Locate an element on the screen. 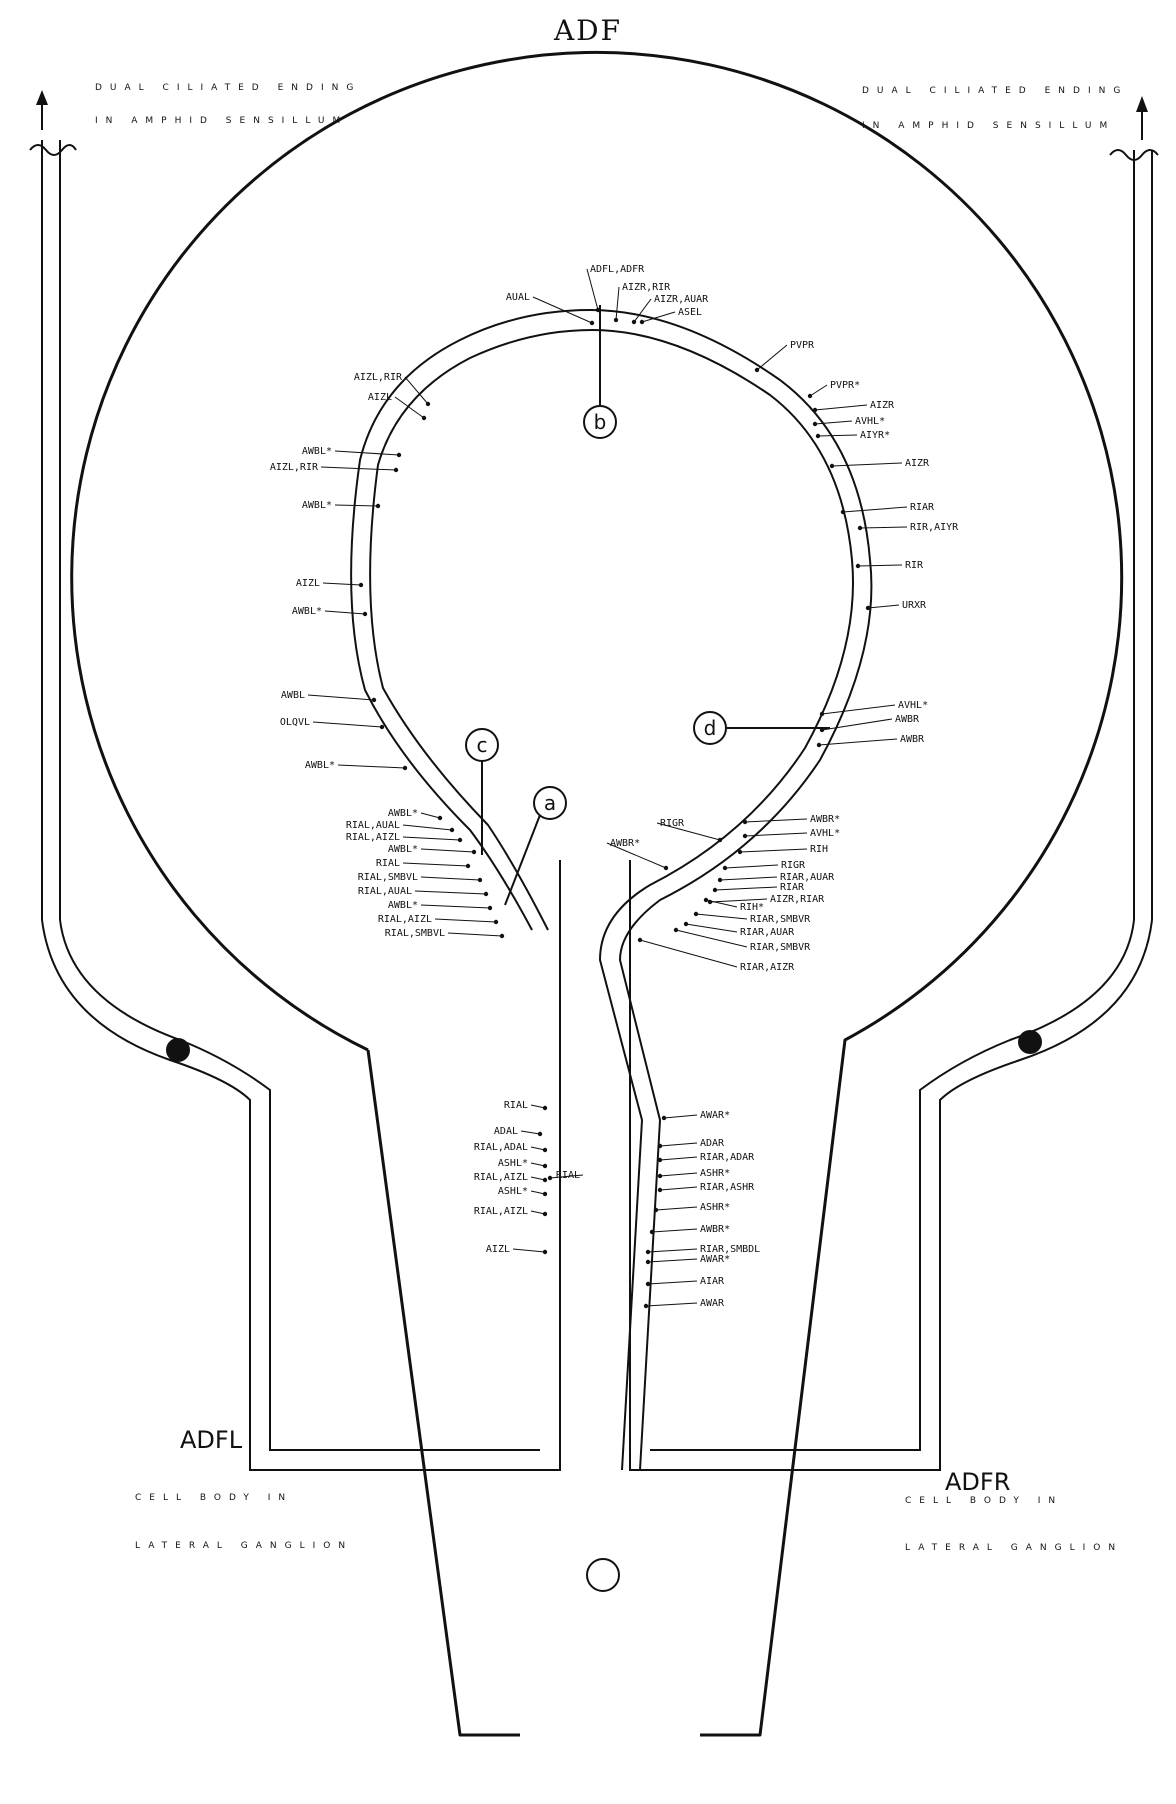  right-top-note-line2: IN AMPHID SENSILLUM is located at coordinates (988, 126).